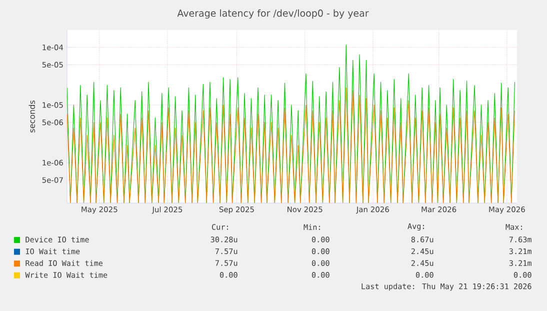 This screenshot has width=547, height=311. I want to click on y-axis-title: seconds, so click(31, 116).